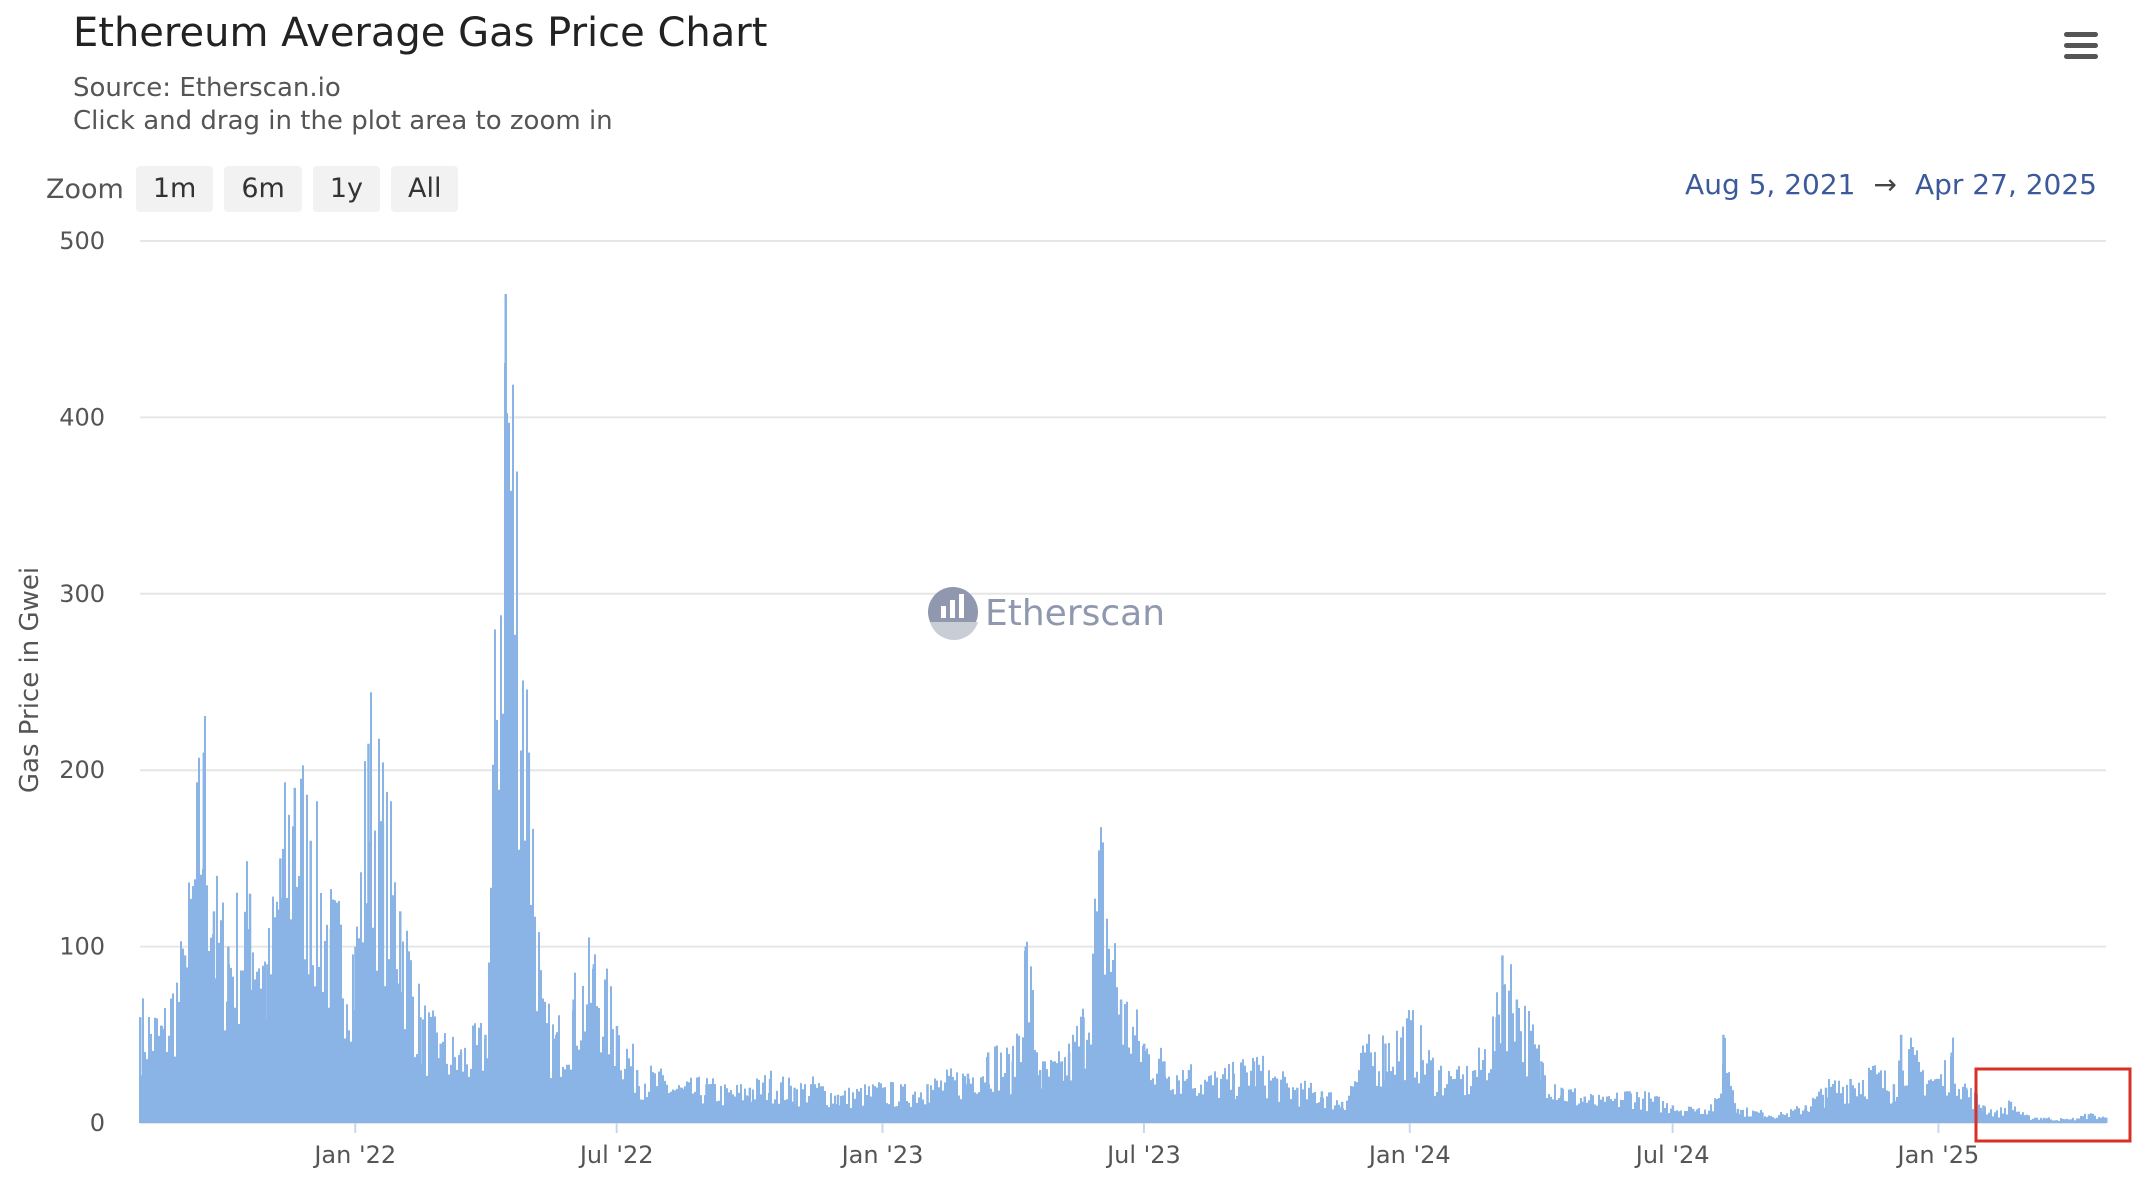 The height and width of the screenshot is (1188, 2148). Describe the element at coordinates (346, 189) in the screenshot. I see `zoom-1y-button: 1y` at that location.